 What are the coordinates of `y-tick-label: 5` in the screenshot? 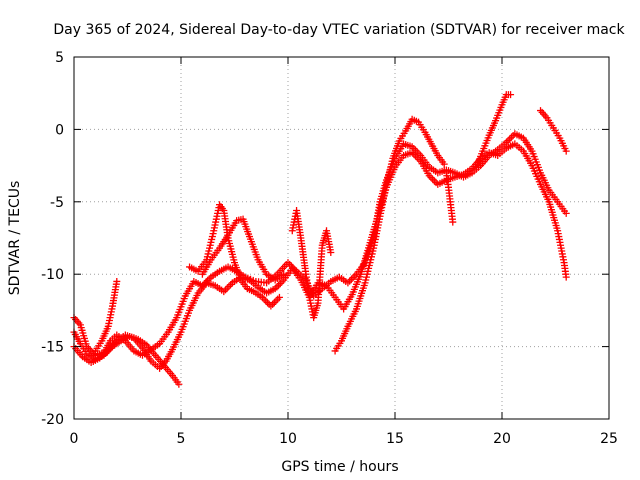 It's located at (59, 58).